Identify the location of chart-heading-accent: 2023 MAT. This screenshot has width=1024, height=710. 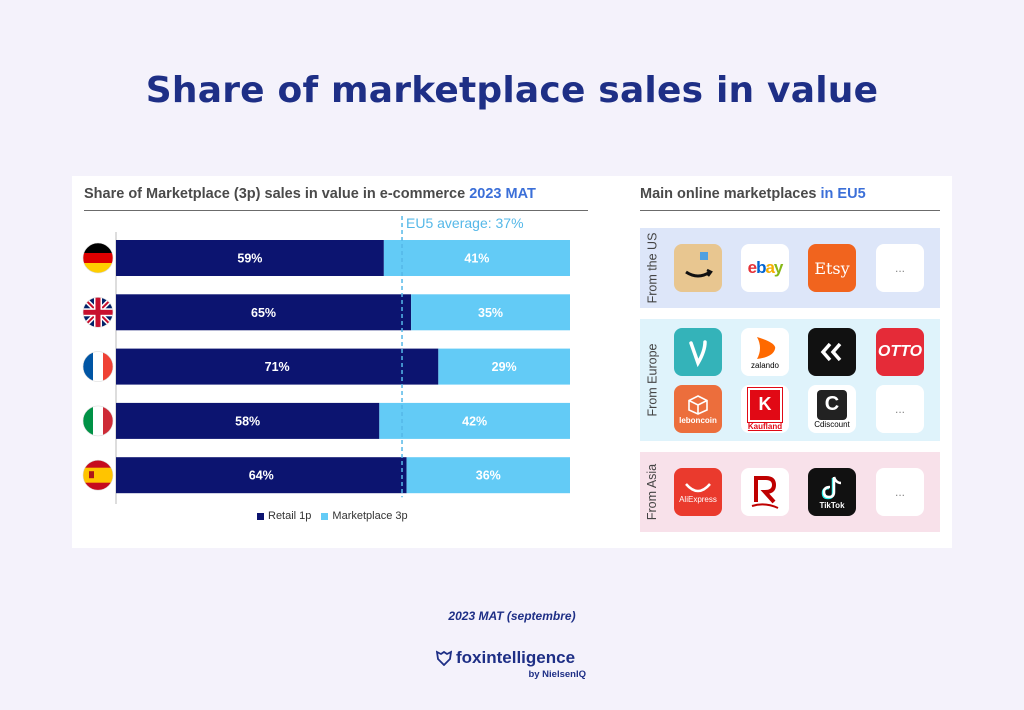
(502, 194).